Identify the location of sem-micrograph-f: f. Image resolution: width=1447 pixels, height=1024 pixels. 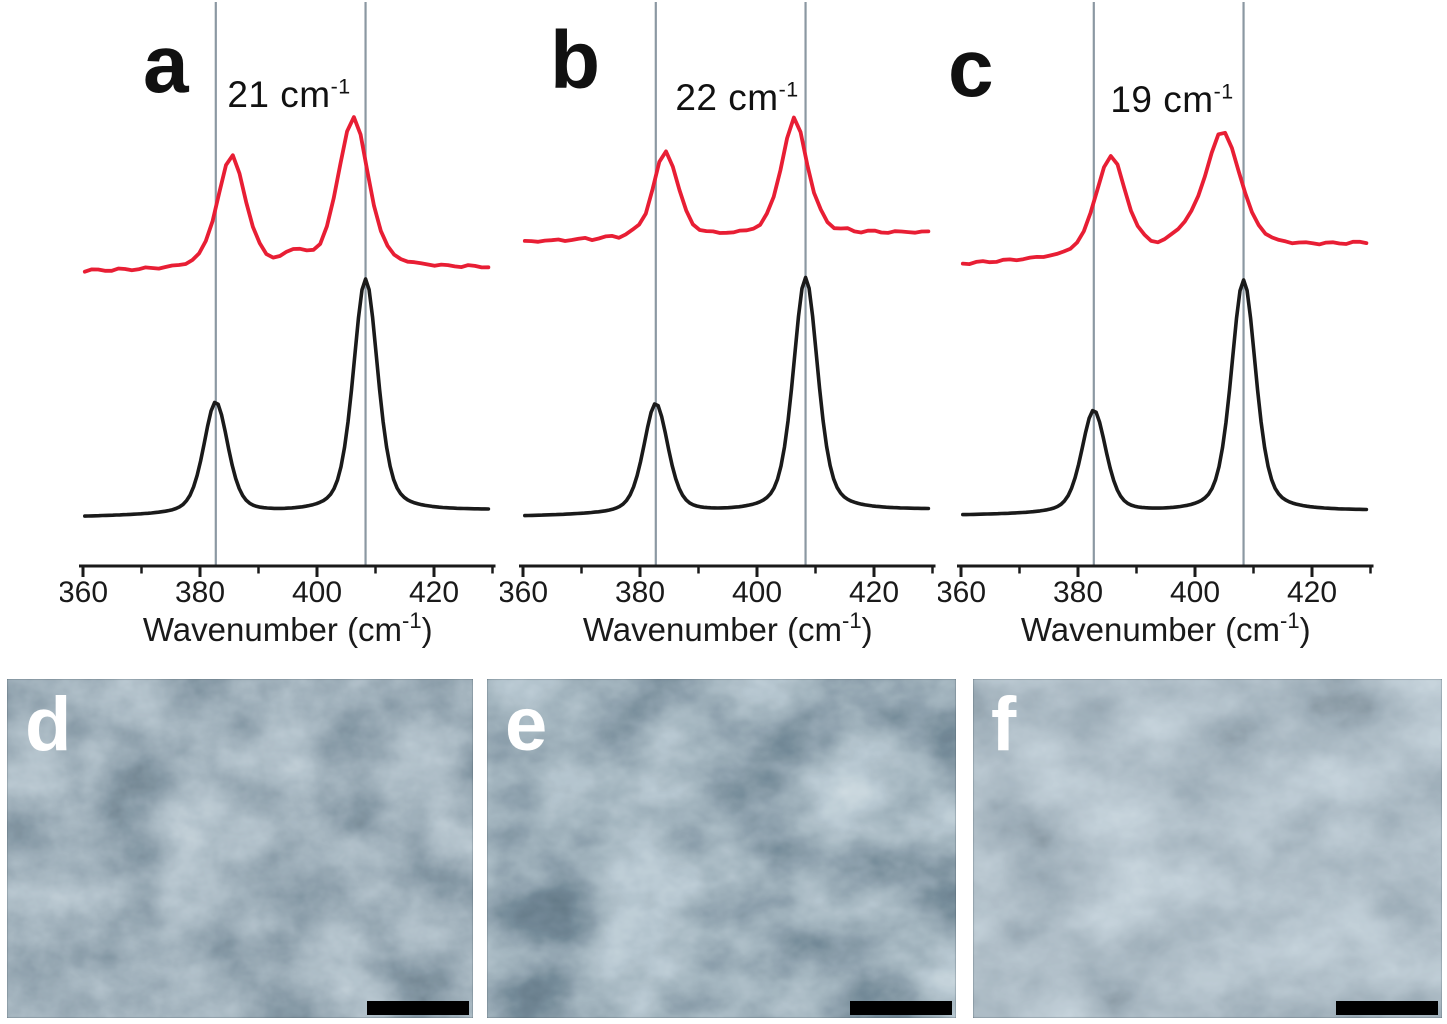
(1207, 848).